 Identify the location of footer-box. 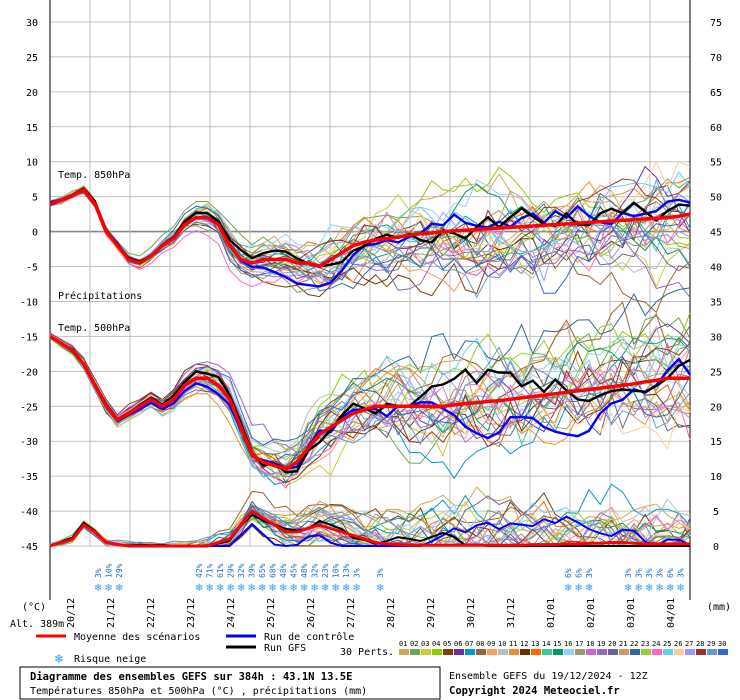
(230, 683).